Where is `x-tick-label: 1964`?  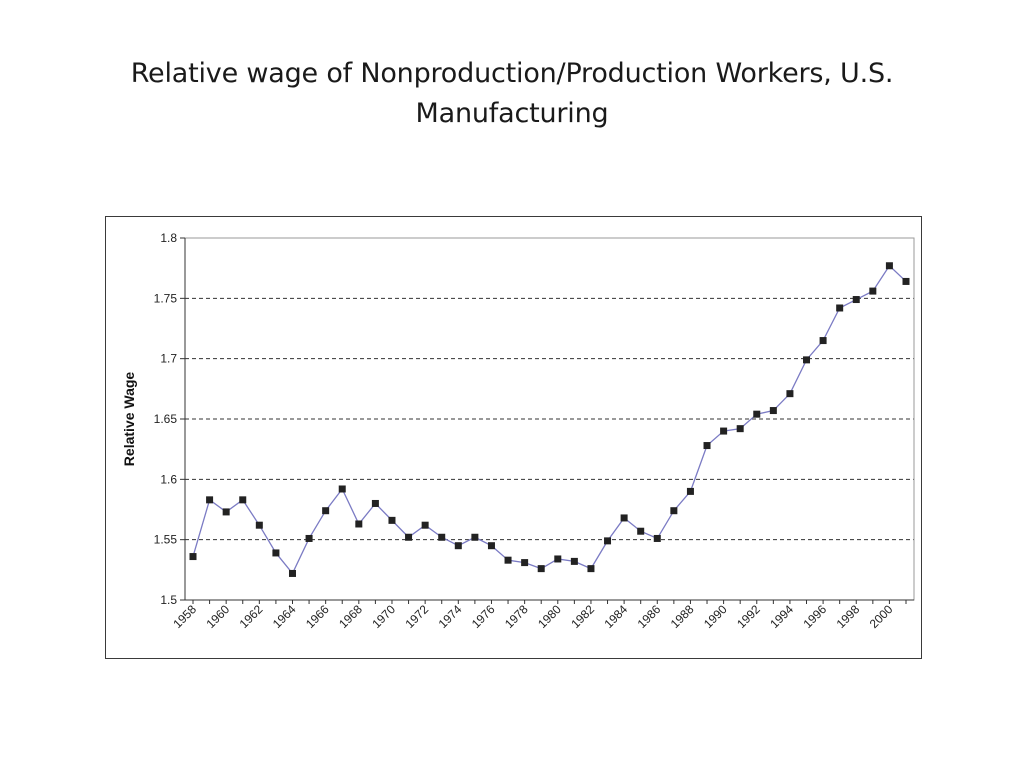
x-tick-label: 1964 is located at coordinates (284, 616).